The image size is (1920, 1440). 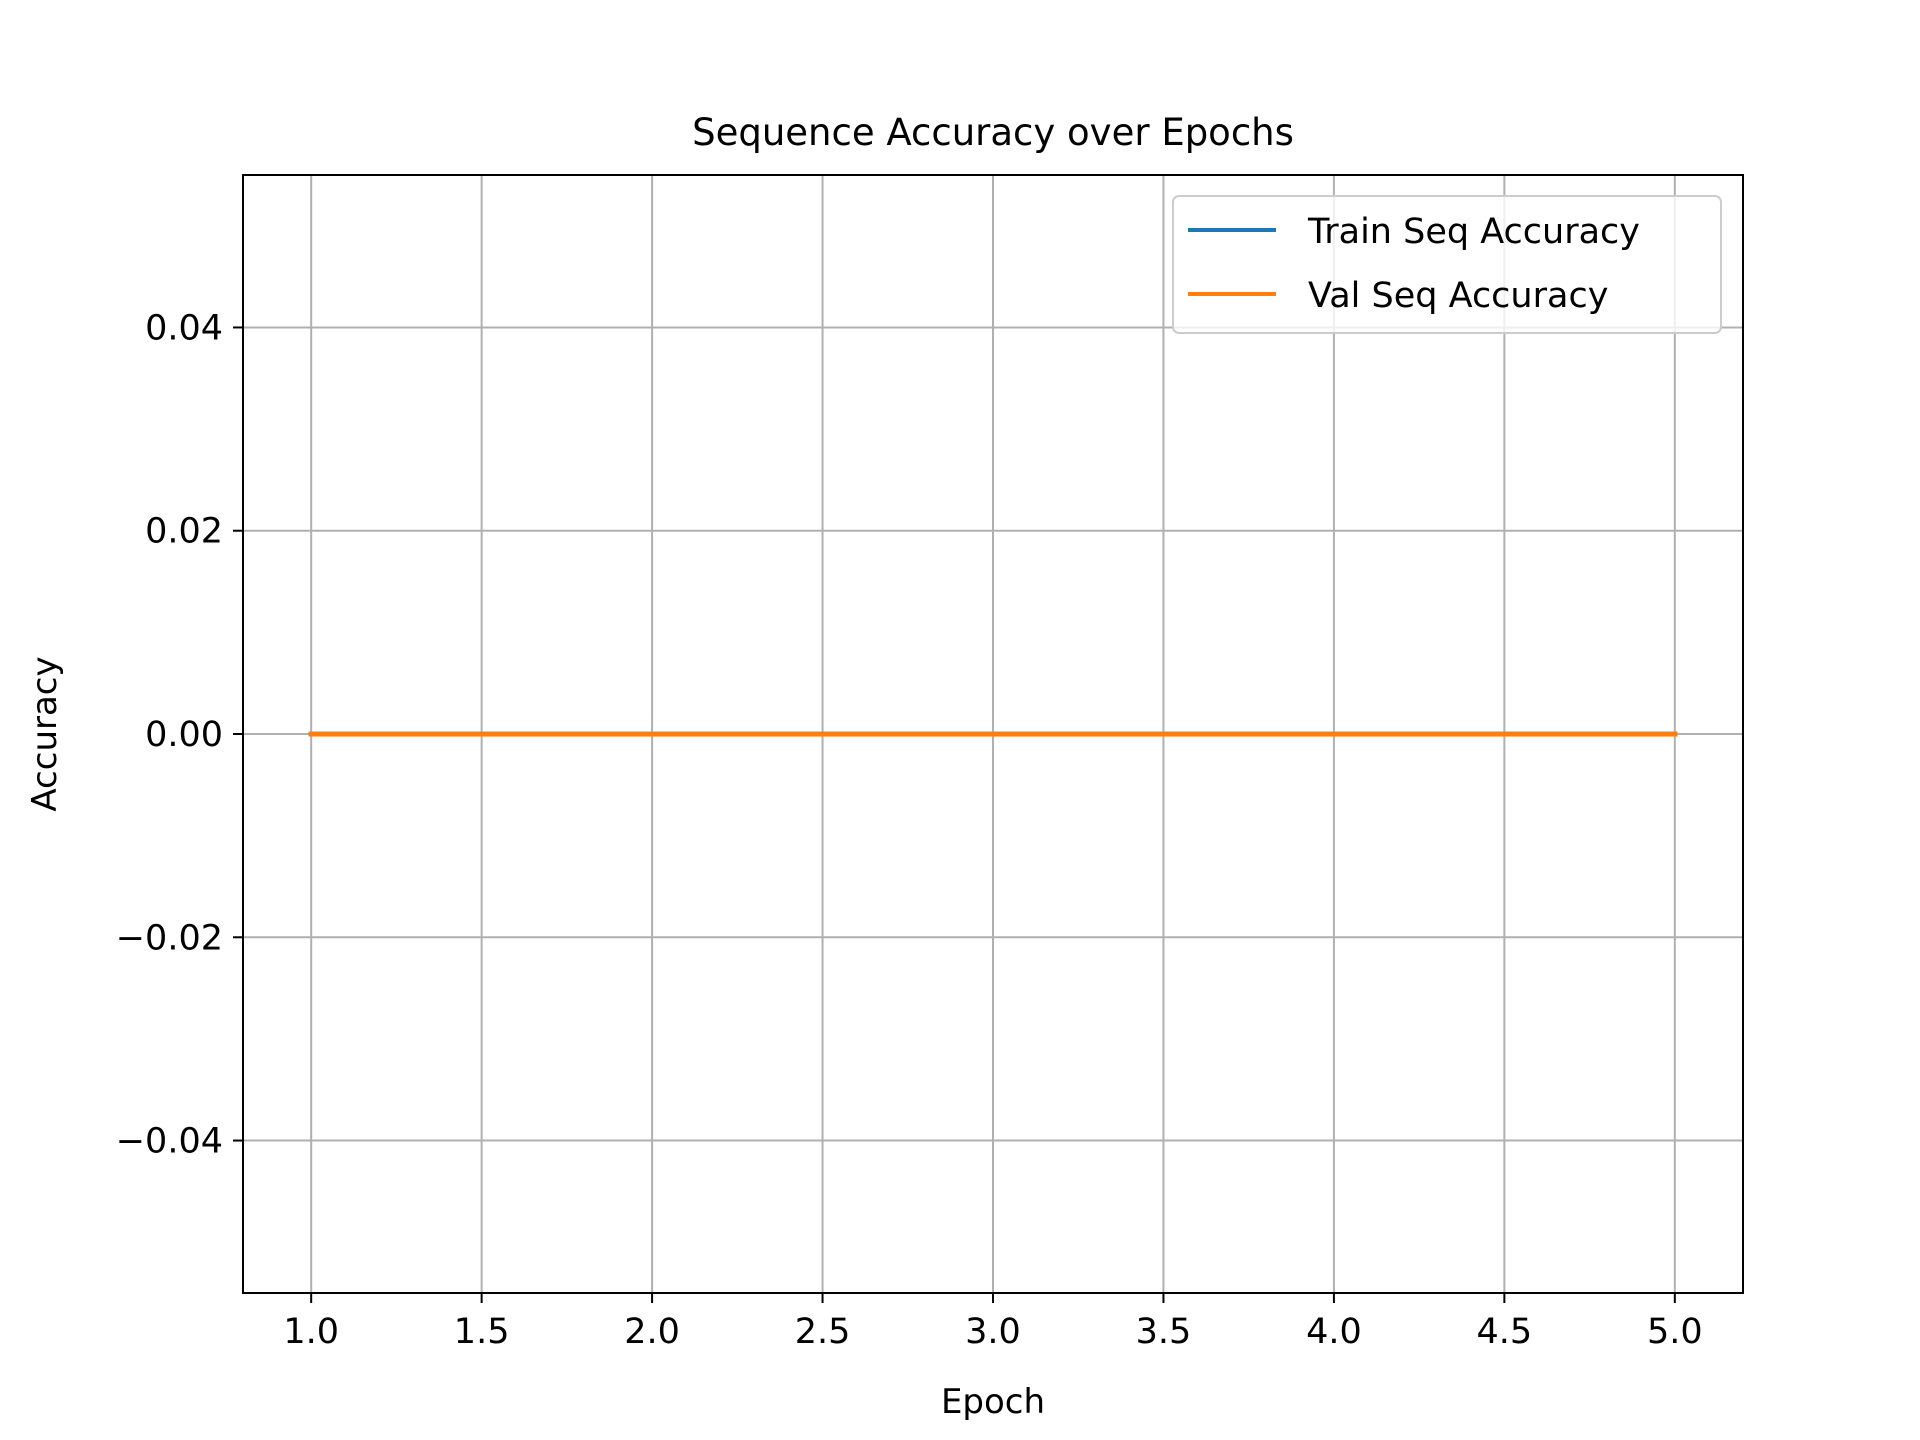 What do you see at coordinates (1675, 1332) in the screenshot?
I see `x-tick-label: 5.0` at bounding box center [1675, 1332].